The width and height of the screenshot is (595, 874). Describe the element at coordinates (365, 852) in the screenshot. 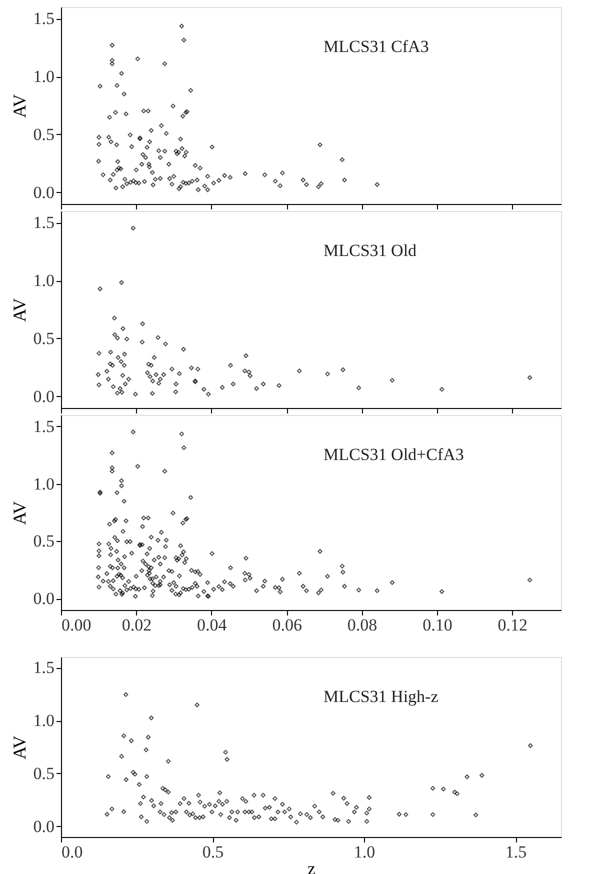

I see `x-tick-label: 1.0` at that location.